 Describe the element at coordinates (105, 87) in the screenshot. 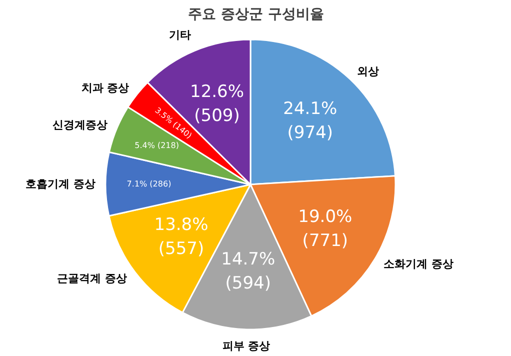

I see `slice-label: 치과 증상` at that location.